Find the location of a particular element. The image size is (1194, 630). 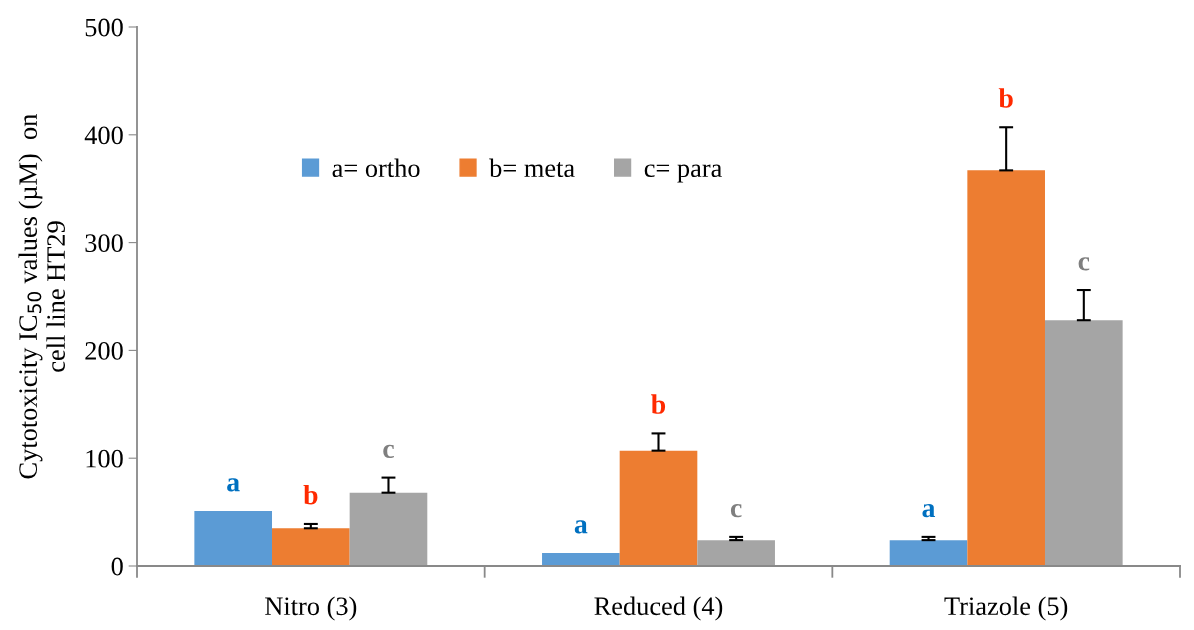

y-axis-title: Cytotoxicity IC$_{50}$ values (µM) on cell line HT29 is located at coordinates (41, 296).